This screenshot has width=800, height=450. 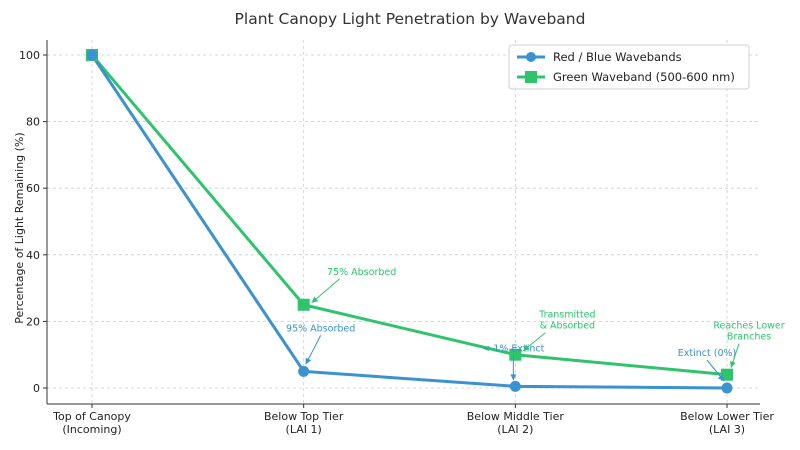 I want to click on annotation-text: 75% Absorbed, so click(x=361, y=272).